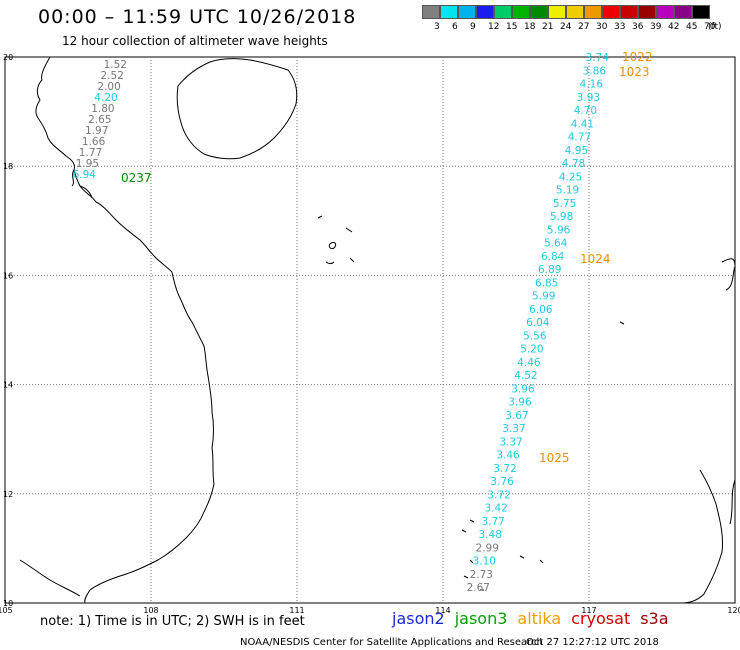  Describe the element at coordinates (535, 336) in the screenshot. I see `wave-height-value: 5.56` at that location.